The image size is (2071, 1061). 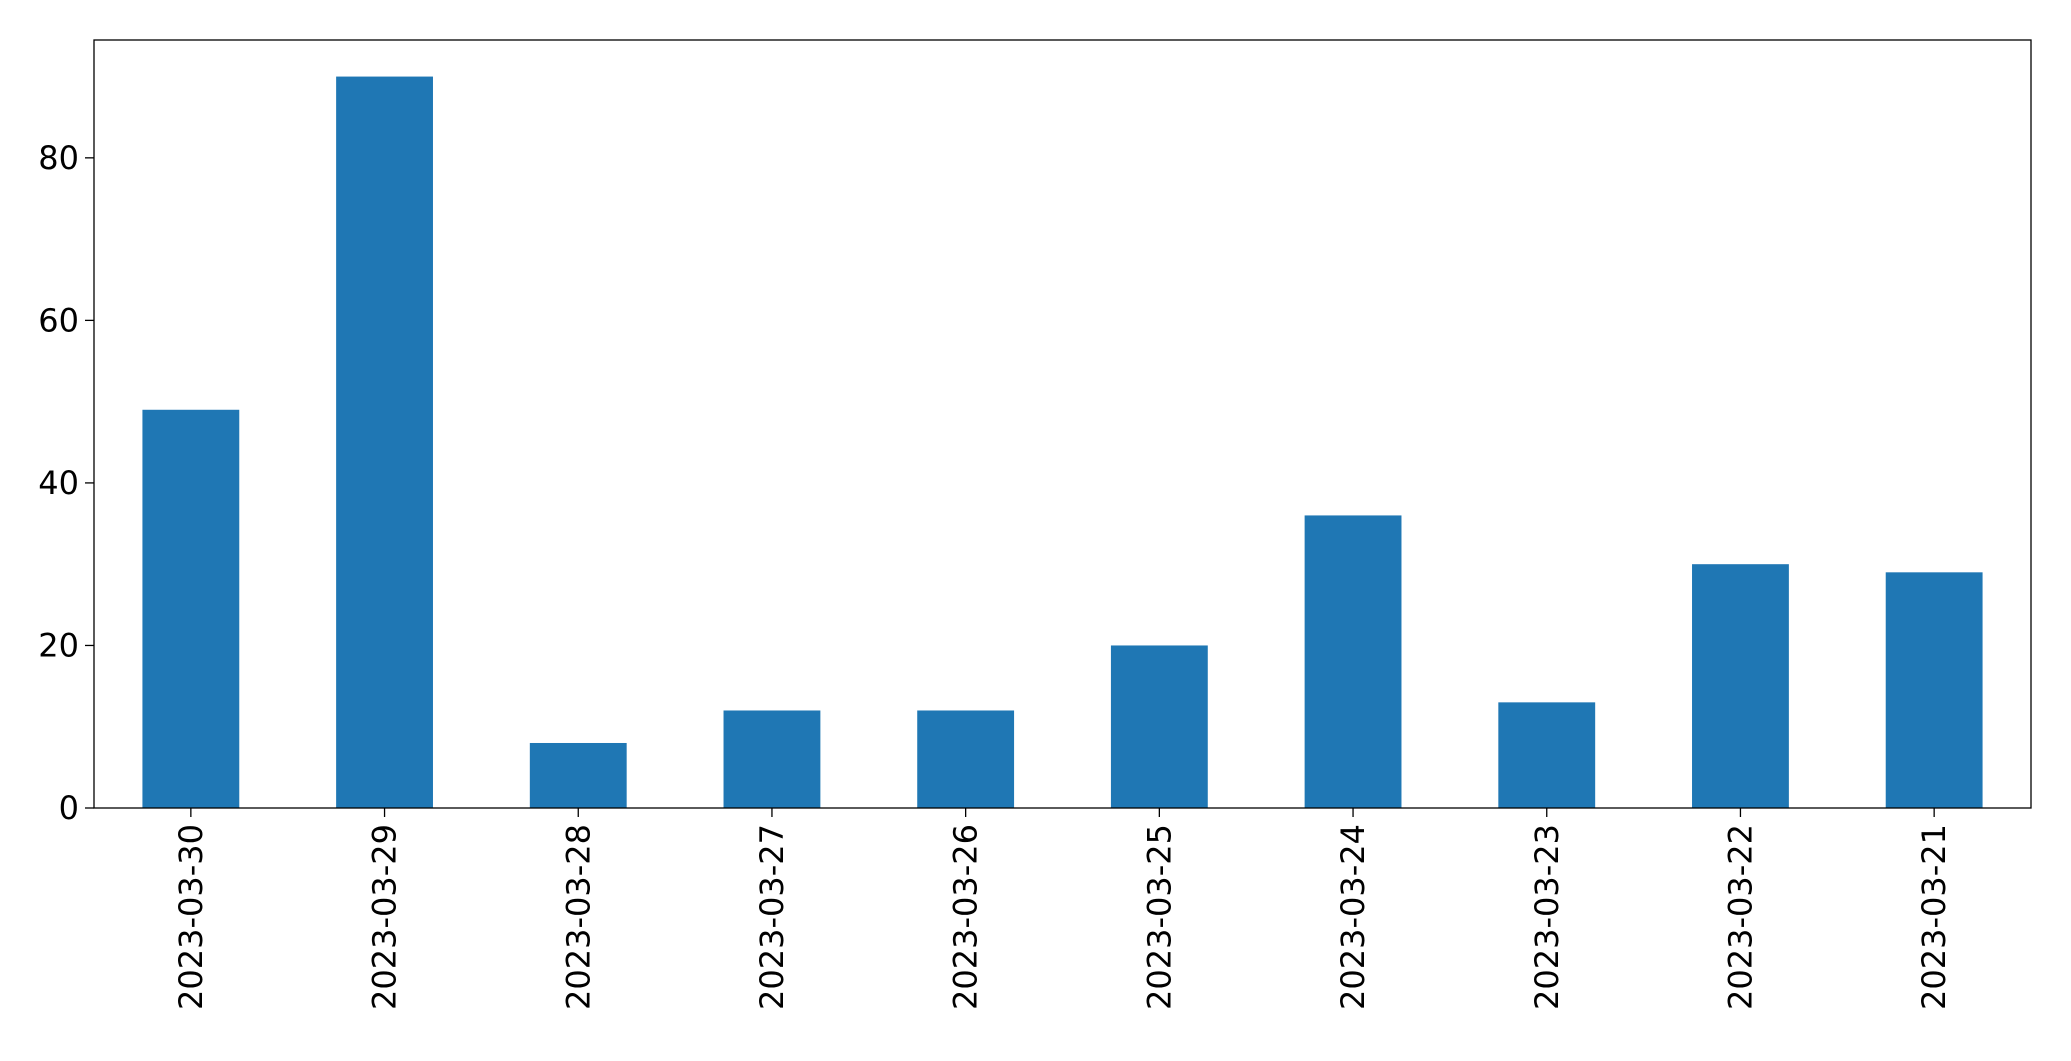 I want to click on y-tick-label: 80, so click(x=58, y=158).